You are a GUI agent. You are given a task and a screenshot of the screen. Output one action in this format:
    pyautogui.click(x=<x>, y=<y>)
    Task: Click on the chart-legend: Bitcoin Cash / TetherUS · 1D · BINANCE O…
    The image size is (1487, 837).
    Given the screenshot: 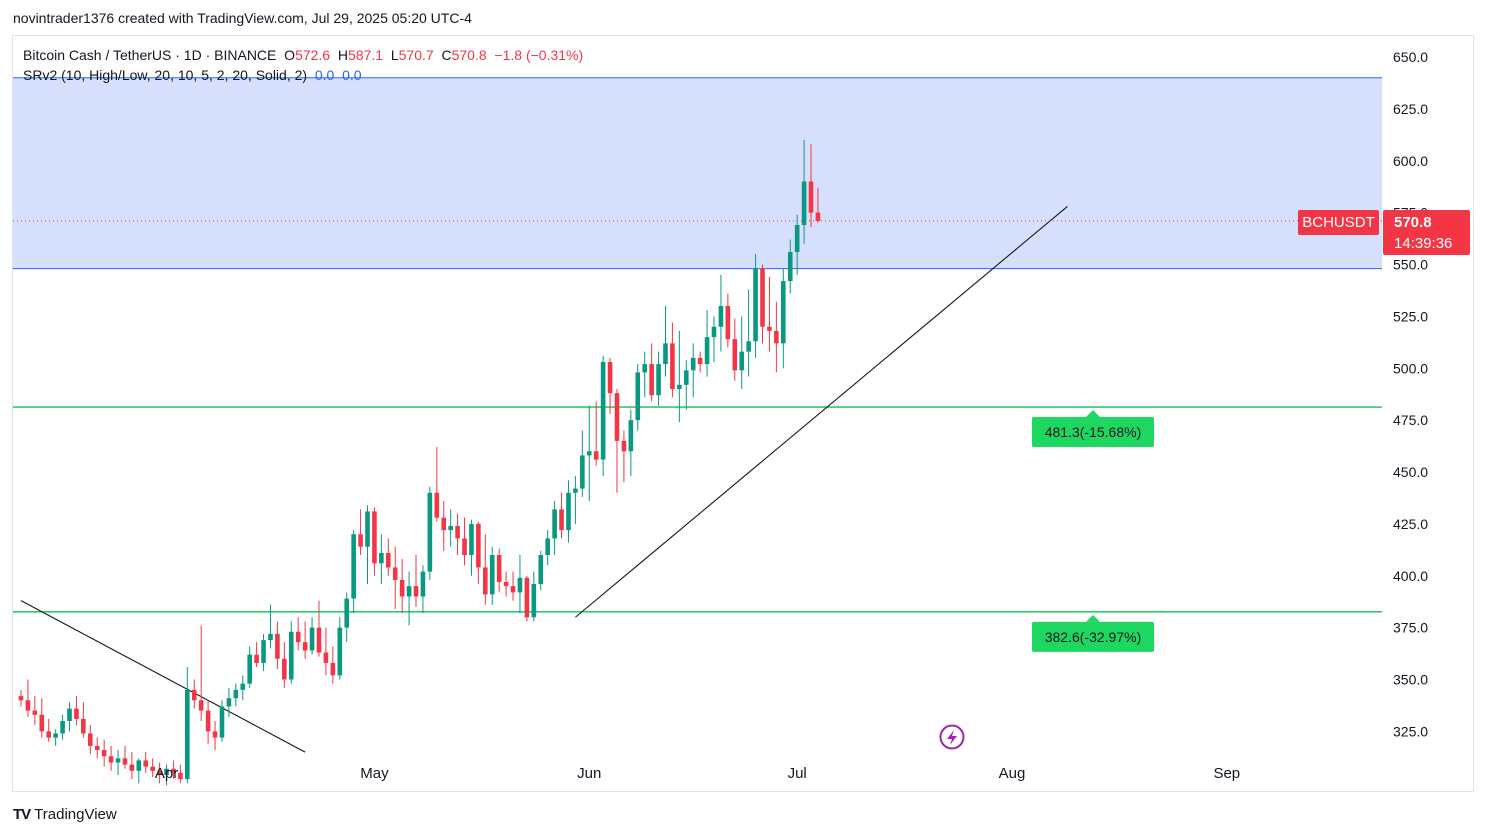 What is the action you would take?
    pyautogui.click(x=303, y=65)
    